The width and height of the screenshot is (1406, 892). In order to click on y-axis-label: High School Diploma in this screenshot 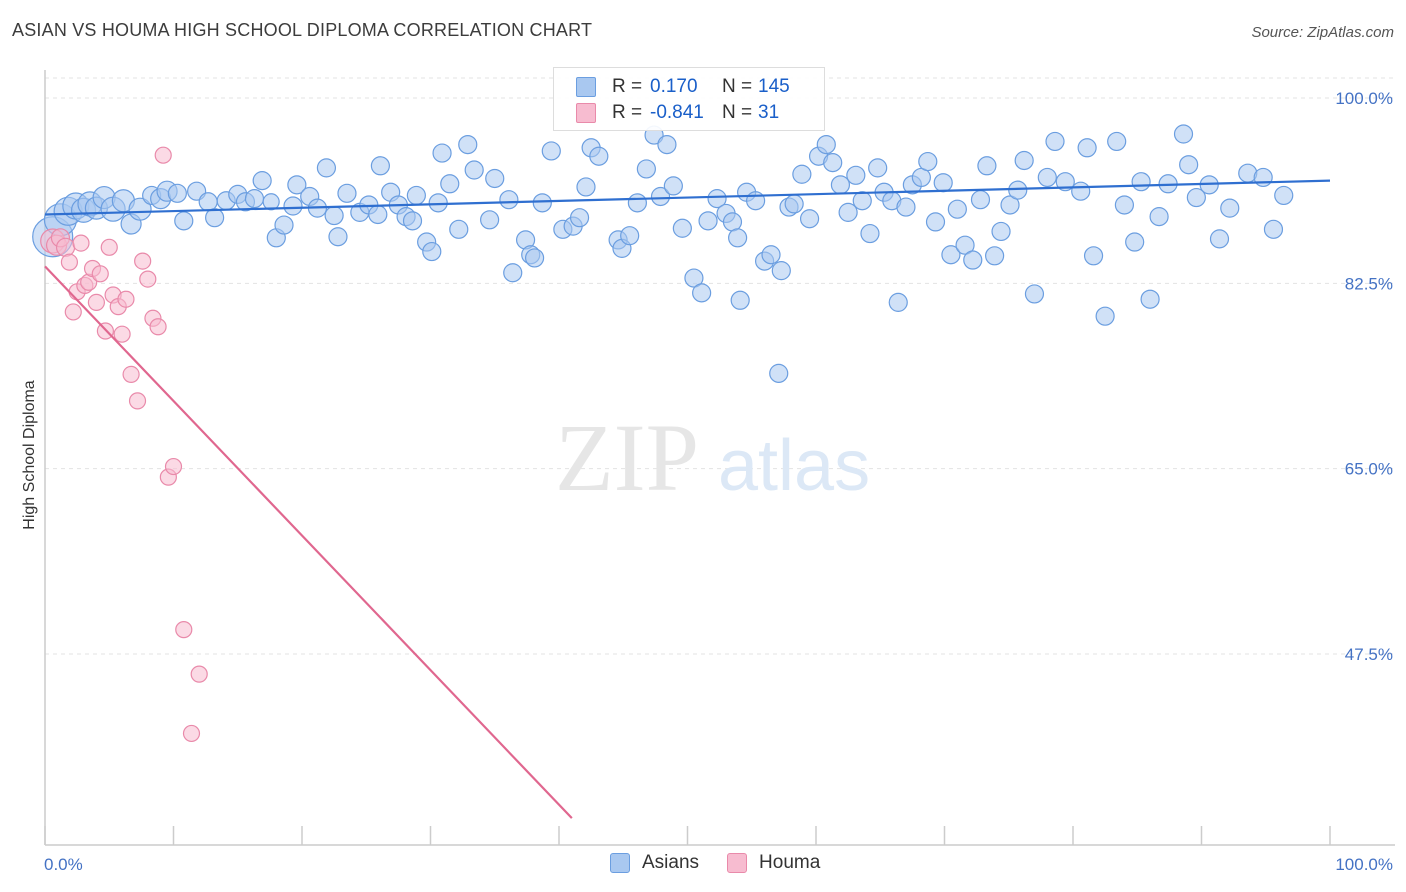, I will do `click(29, 455)`.